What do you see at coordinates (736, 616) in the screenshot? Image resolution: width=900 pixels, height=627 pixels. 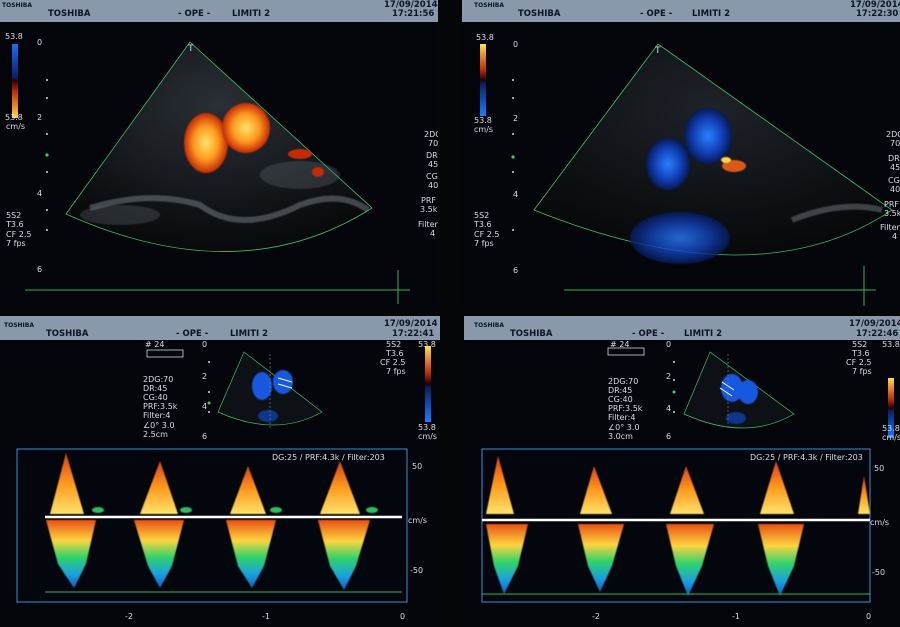 I see `time-tick: -1` at bounding box center [736, 616].